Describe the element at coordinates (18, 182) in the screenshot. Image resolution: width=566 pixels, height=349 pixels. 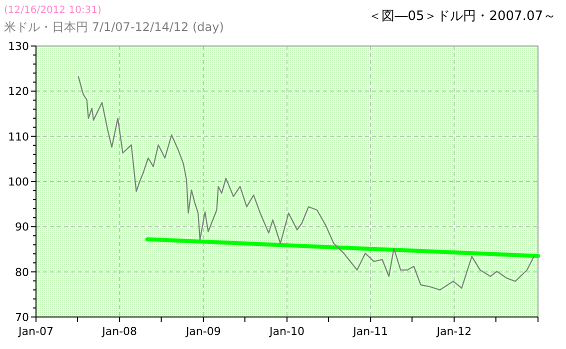
I see `y-tick-label: 100` at that location.